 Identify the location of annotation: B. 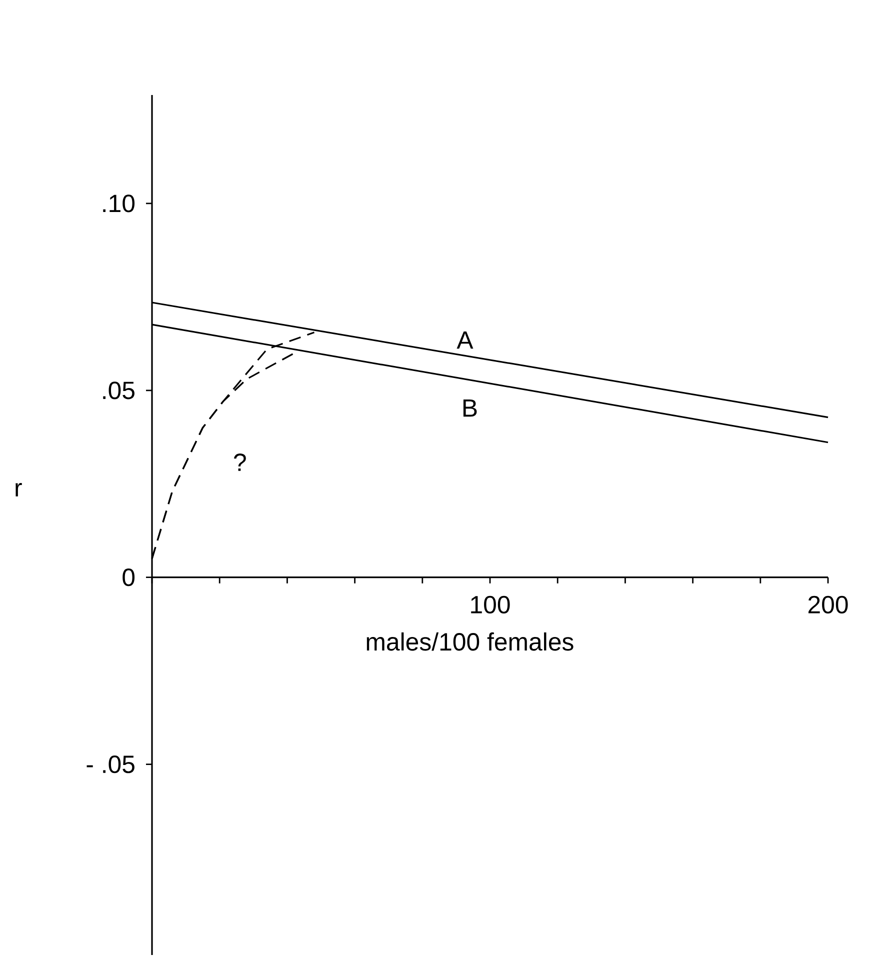
(470, 408).